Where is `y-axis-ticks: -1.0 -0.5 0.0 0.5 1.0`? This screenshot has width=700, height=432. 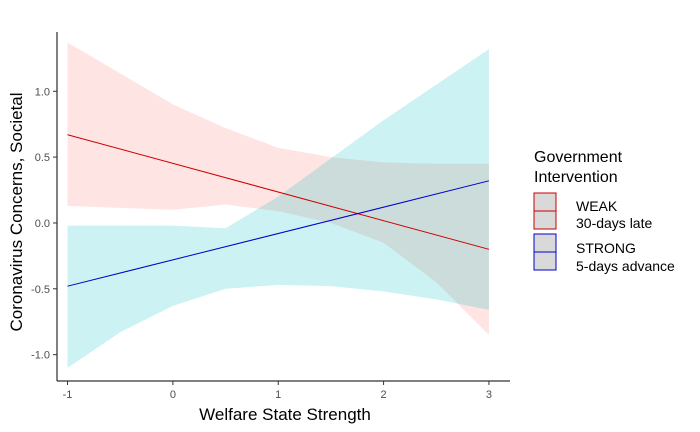 y-axis-ticks: -1.0 -0.5 0.0 0.5 1.0 is located at coordinates (44, 224).